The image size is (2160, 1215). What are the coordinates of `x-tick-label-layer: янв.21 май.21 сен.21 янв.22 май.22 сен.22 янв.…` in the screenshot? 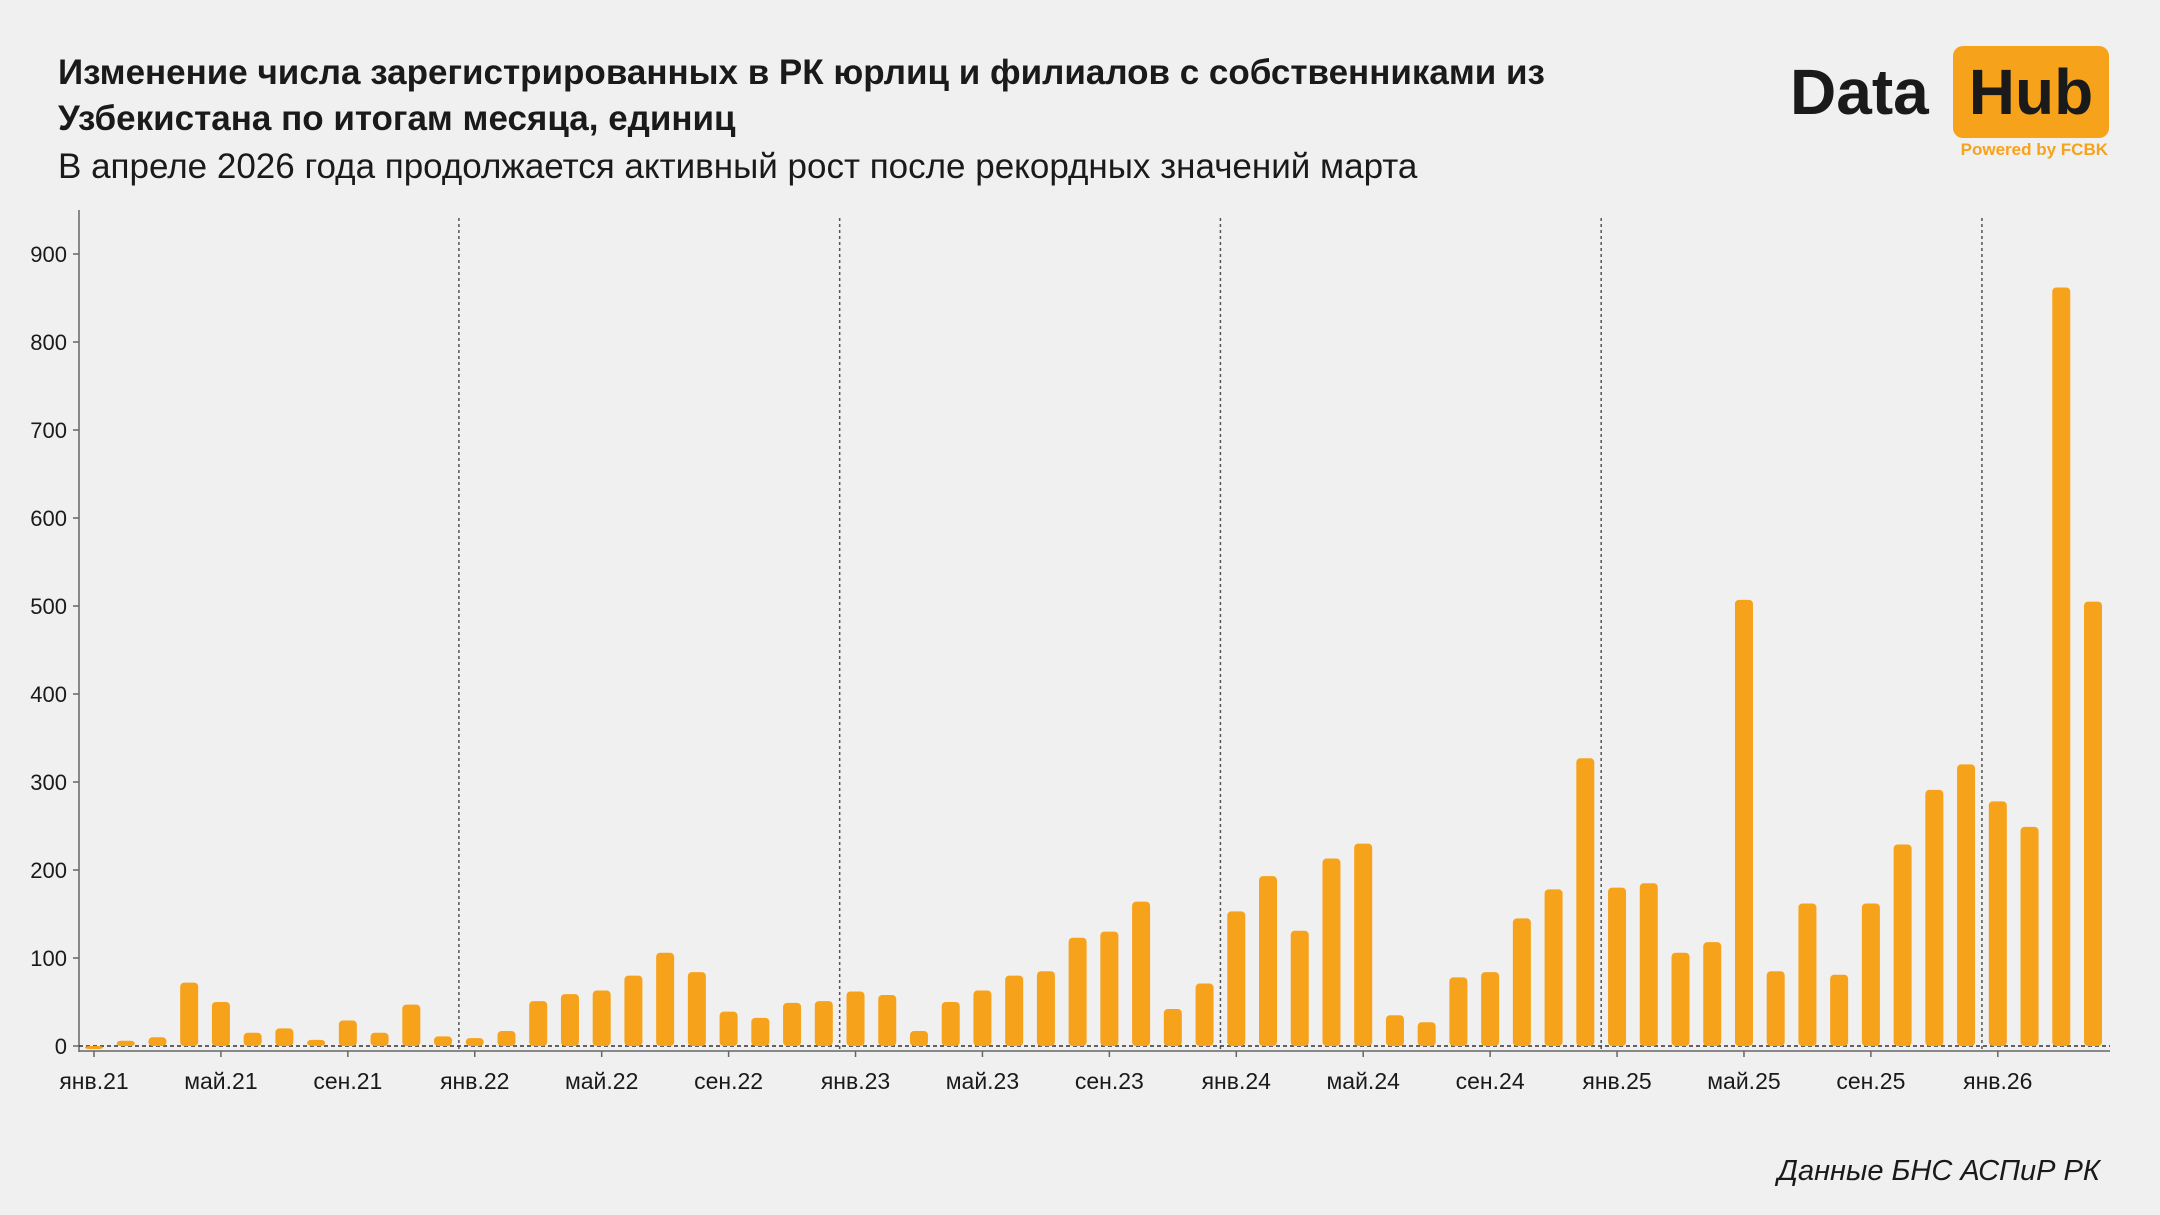 It's located at (1045, 1081).